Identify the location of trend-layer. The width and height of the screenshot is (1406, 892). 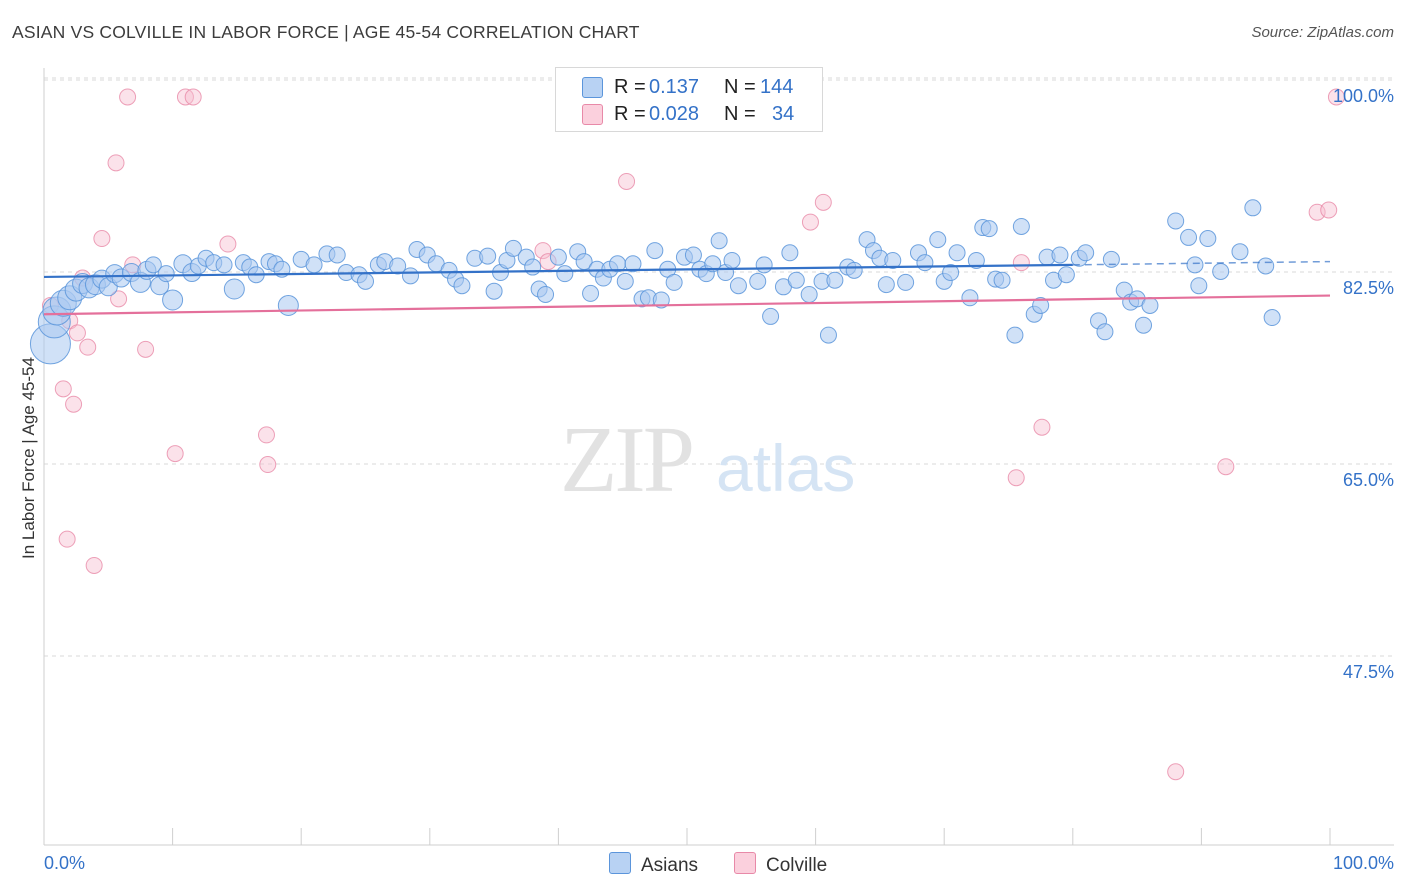
(687, 288).